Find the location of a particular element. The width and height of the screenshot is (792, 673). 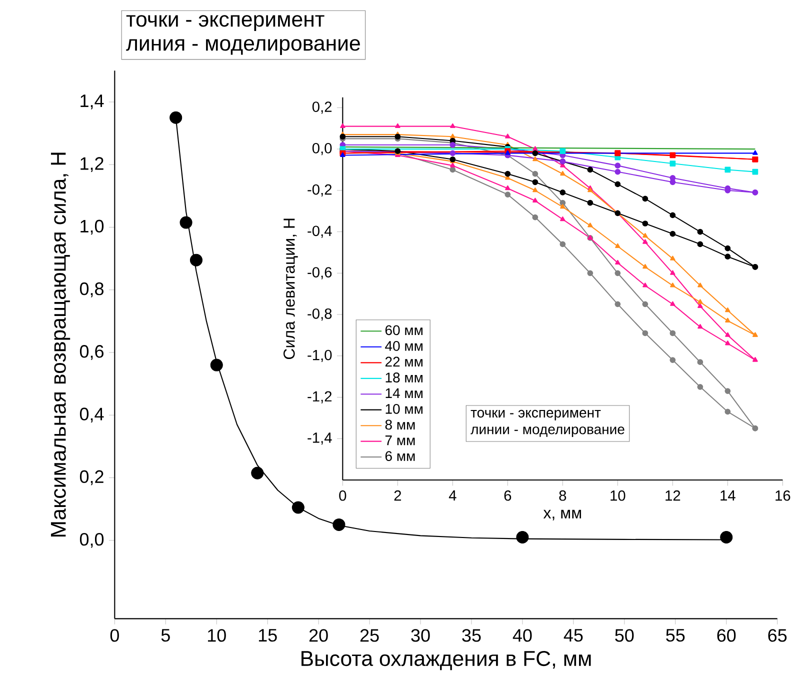

x-tick-label: 2 is located at coordinates (398, 495).